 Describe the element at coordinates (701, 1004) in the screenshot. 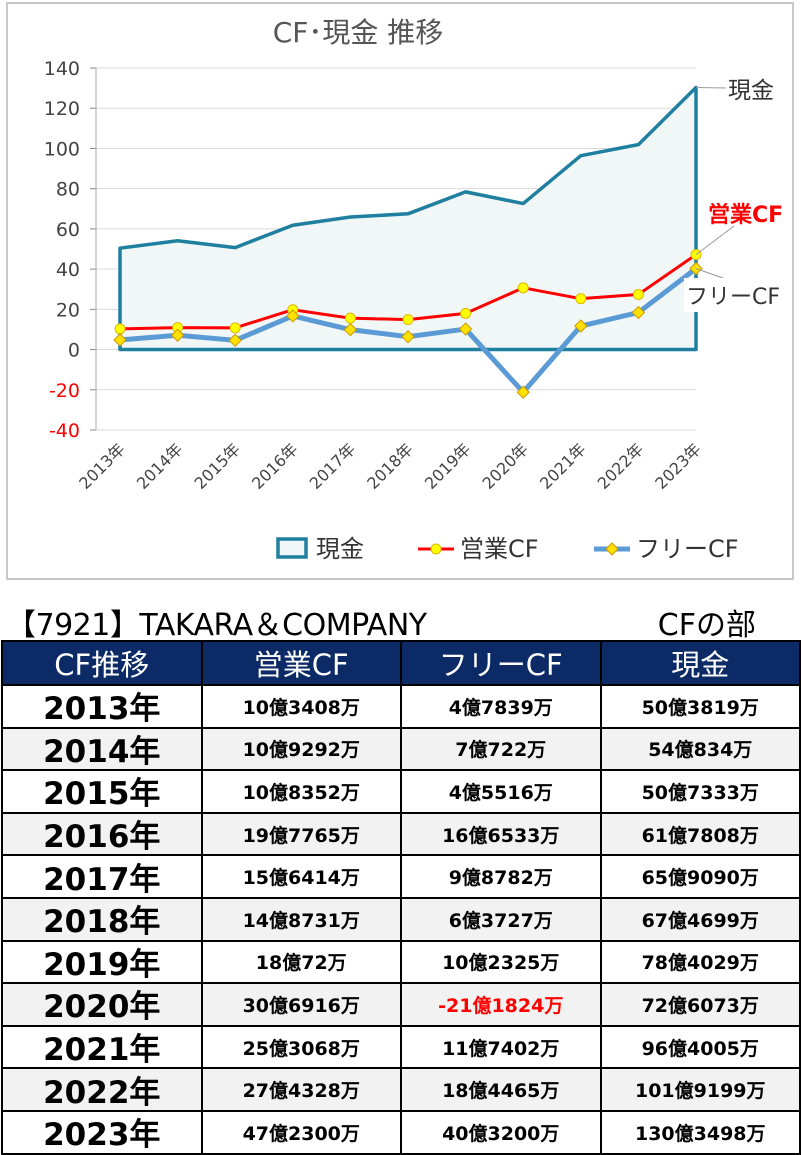

I see `cash-cell: 72億6073万` at that location.